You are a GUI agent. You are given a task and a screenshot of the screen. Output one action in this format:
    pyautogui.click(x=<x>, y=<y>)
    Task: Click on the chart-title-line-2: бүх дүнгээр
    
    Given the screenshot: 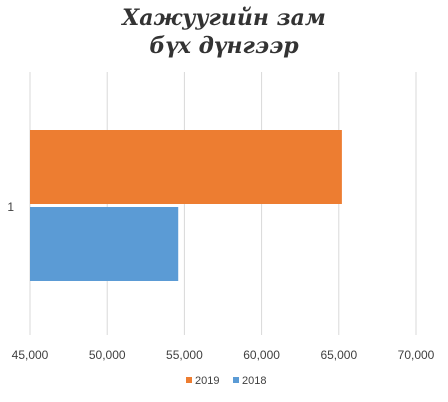 What is the action you would take?
    pyautogui.click(x=224, y=46)
    